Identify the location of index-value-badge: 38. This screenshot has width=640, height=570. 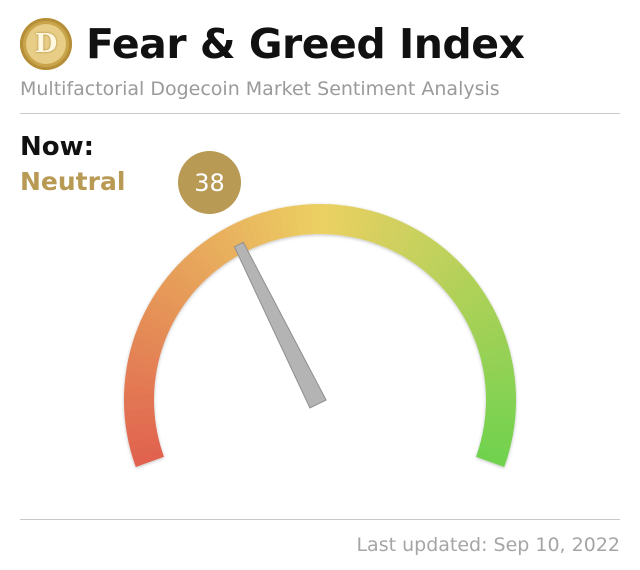
(209, 182).